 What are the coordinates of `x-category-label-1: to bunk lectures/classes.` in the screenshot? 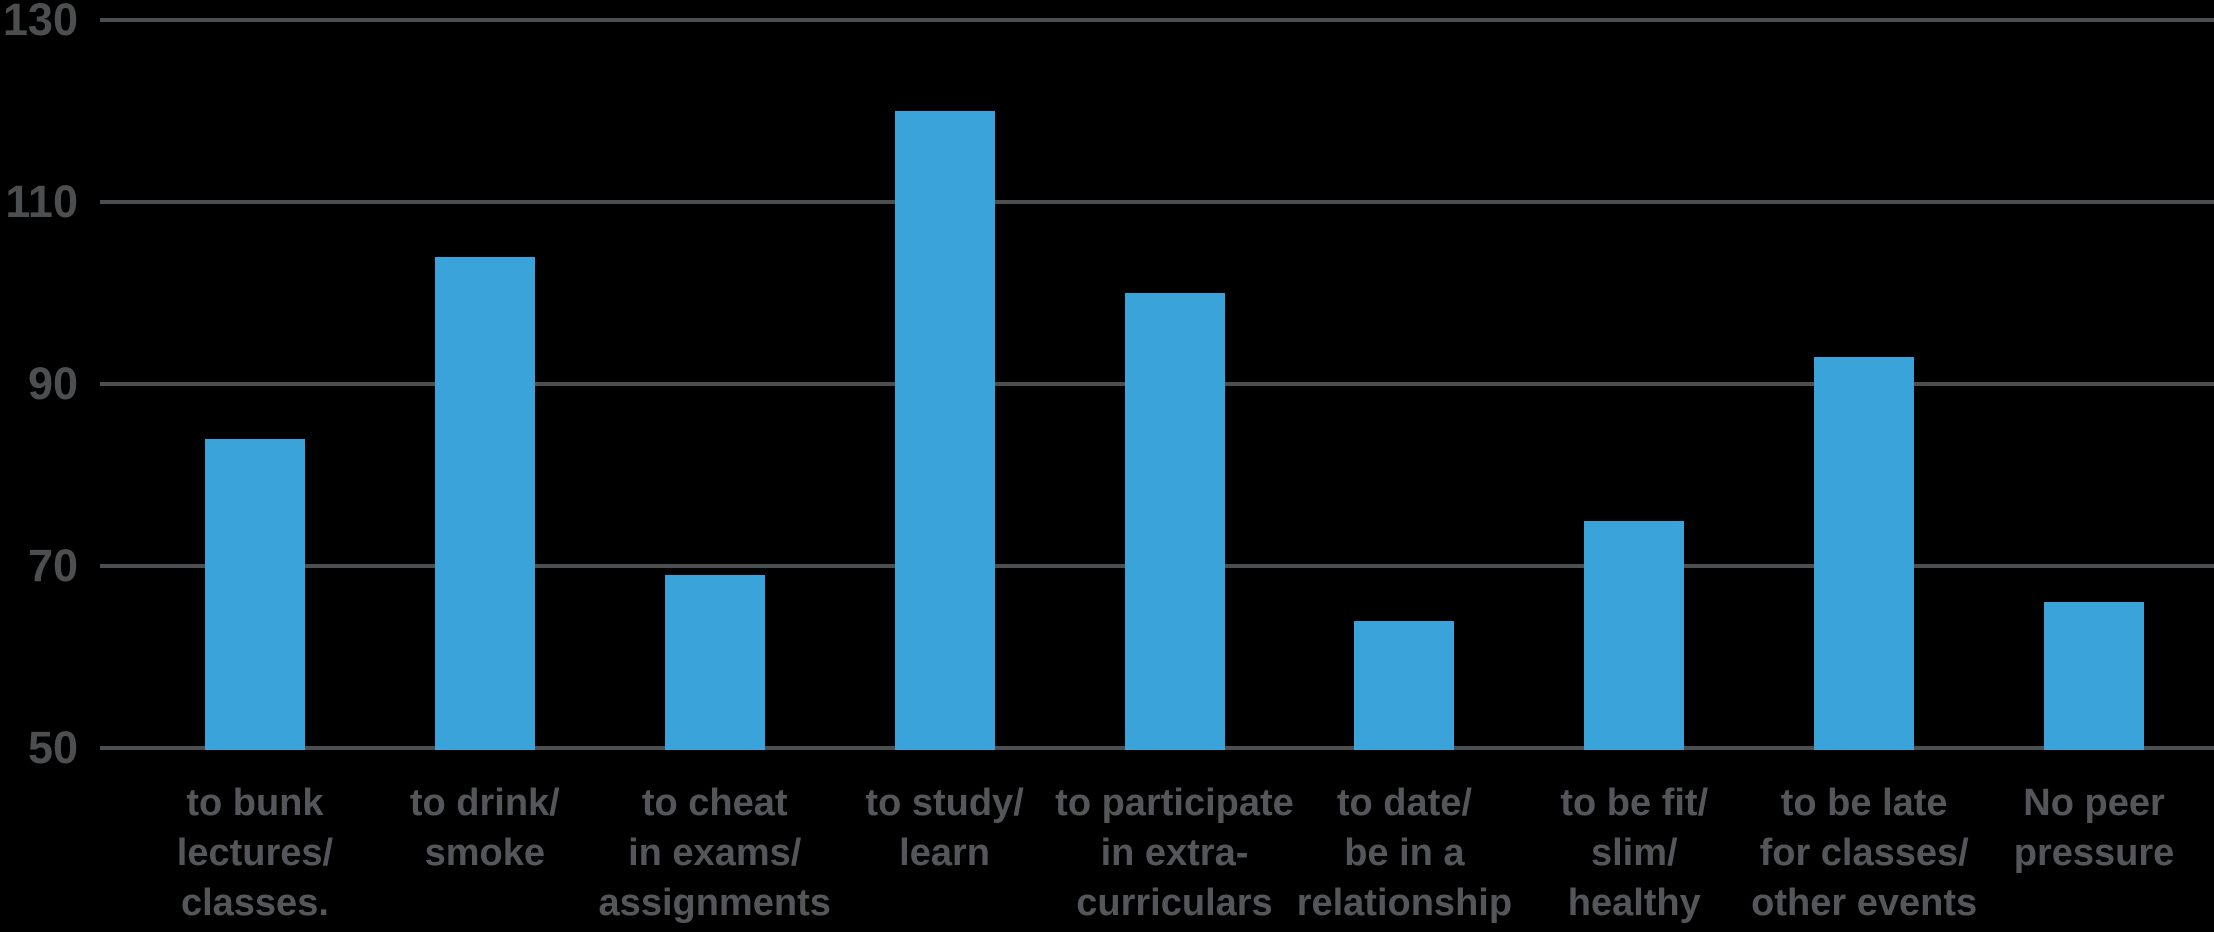 It's located at (255, 853).